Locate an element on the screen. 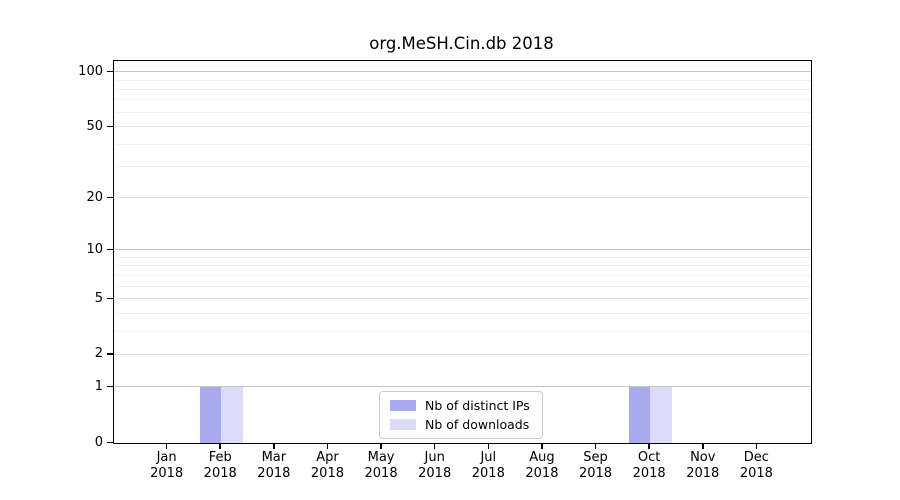  legend-label: Nb of downloads is located at coordinates (477, 424).